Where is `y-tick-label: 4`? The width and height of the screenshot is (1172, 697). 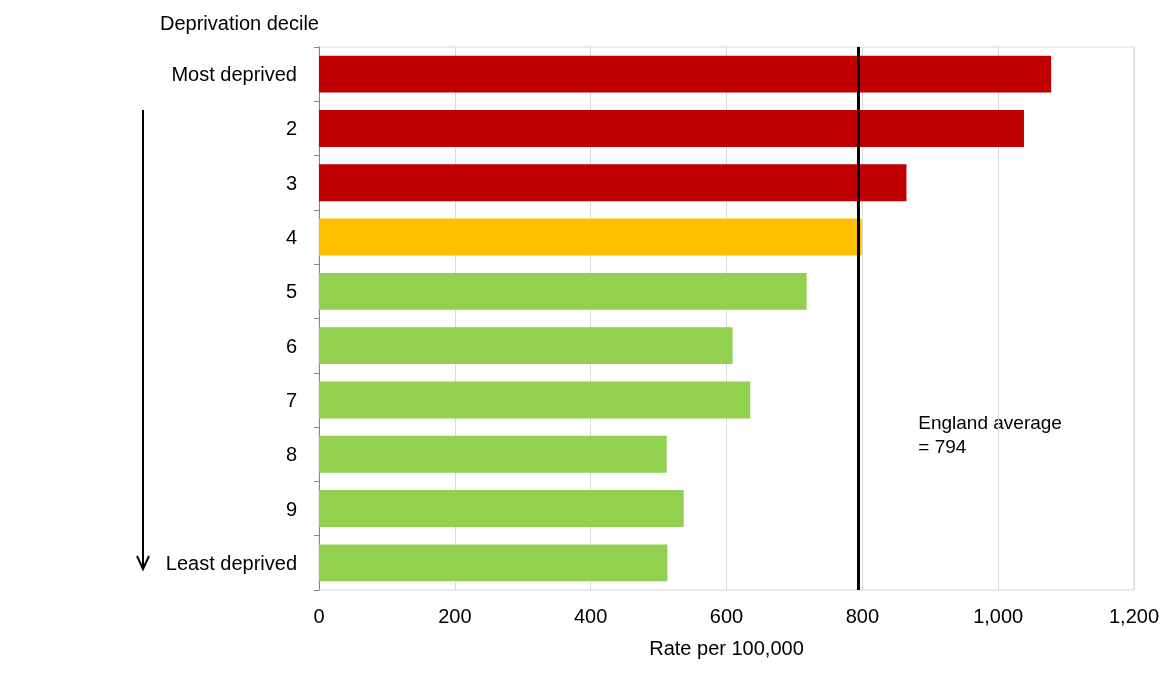 y-tick-label: 4 is located at coordinates (291, 237).